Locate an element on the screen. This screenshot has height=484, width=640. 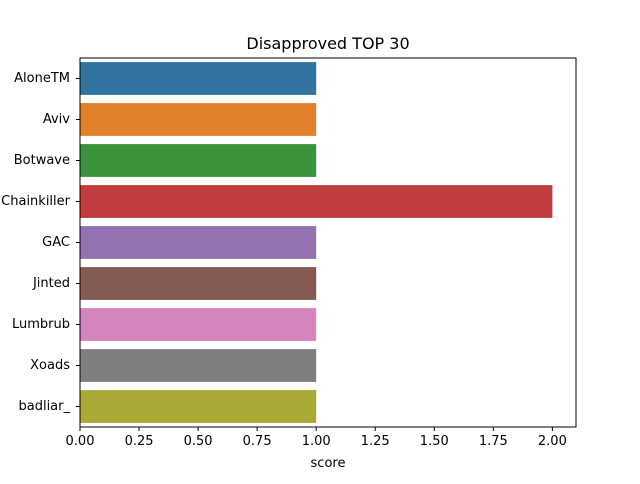
bar-aviv is located at coordinates (198, 119).